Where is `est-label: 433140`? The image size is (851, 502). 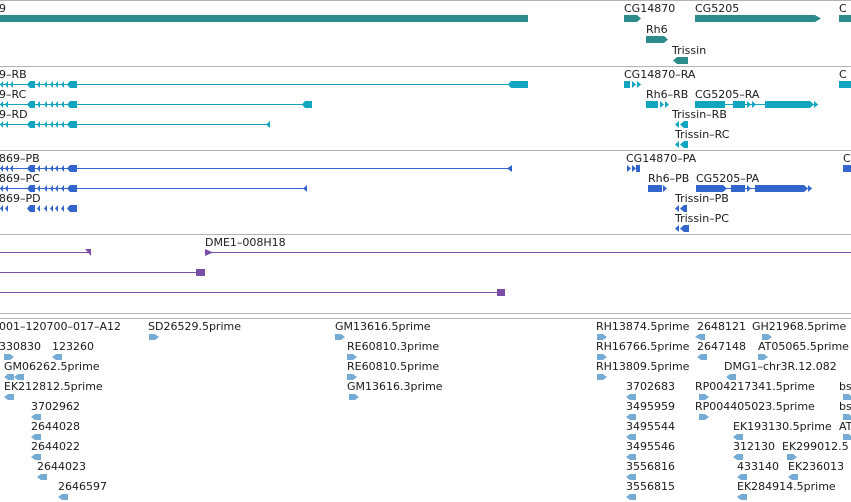
est-label: 433140 is located at coordinates (758, 466).